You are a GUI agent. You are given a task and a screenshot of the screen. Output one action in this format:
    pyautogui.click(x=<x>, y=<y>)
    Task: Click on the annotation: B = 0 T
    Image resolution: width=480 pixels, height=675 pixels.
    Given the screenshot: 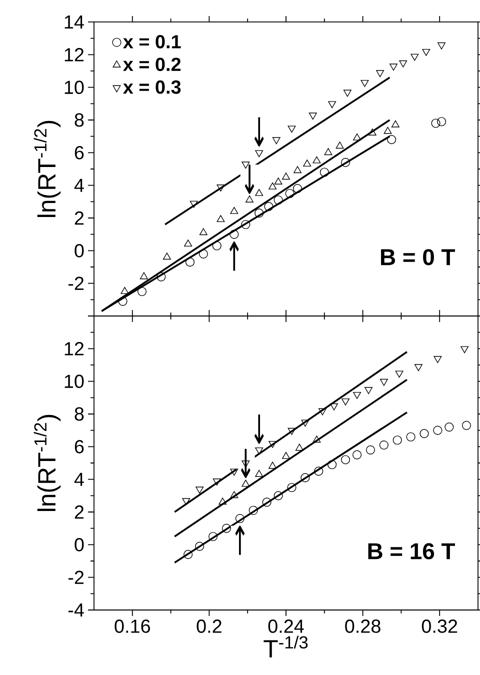 What is the action you would take?
    pyautogui.click(x=418, y=257)
    